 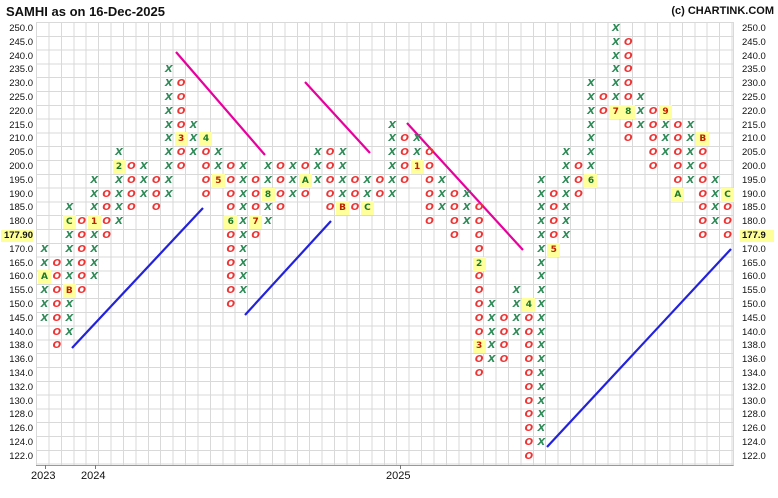 What do you see at coordinates (754, 180) in the screenshot?
I see `y-axis-label-right: 195.0` at bounding box center [754, 180].